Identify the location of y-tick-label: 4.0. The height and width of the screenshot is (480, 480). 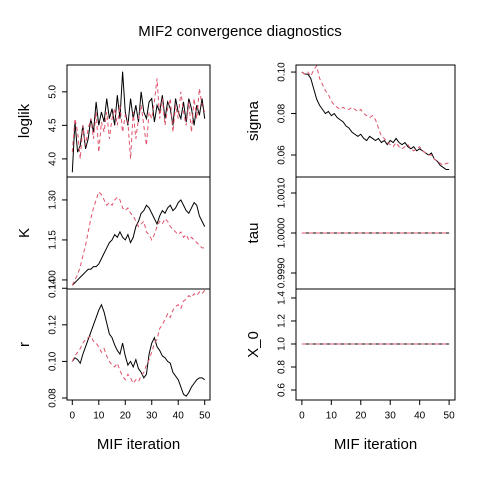
(53, 159).